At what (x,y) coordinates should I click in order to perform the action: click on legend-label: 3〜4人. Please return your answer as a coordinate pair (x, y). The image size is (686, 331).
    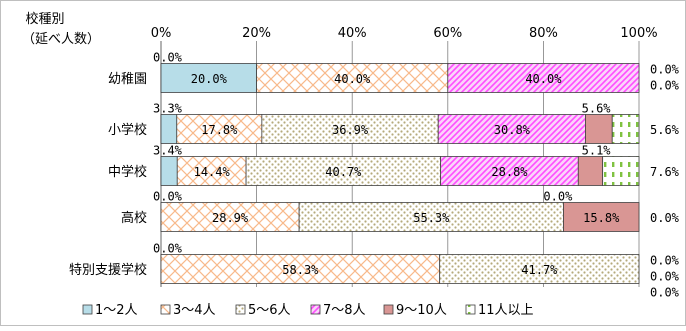
    Looking at the image, I should click on (194, 310).